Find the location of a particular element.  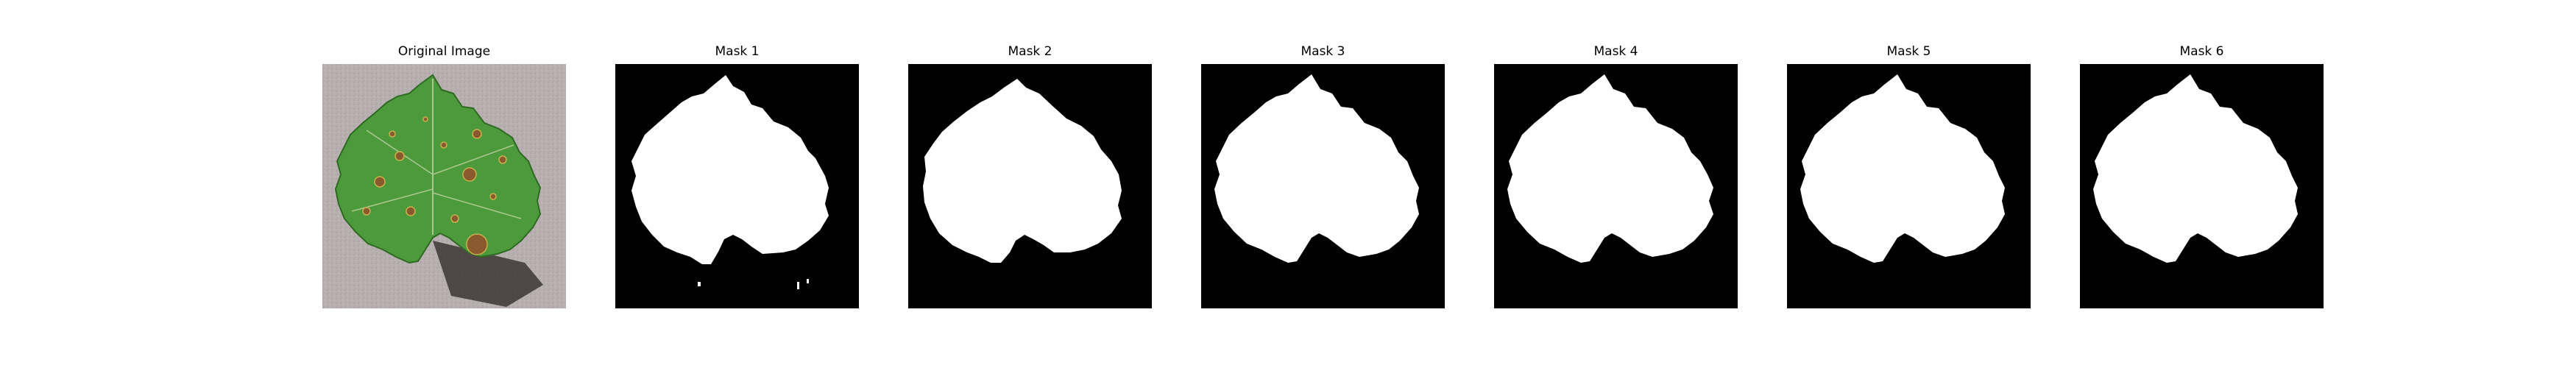

mask-6-image is located at coordinates (2202, 186).